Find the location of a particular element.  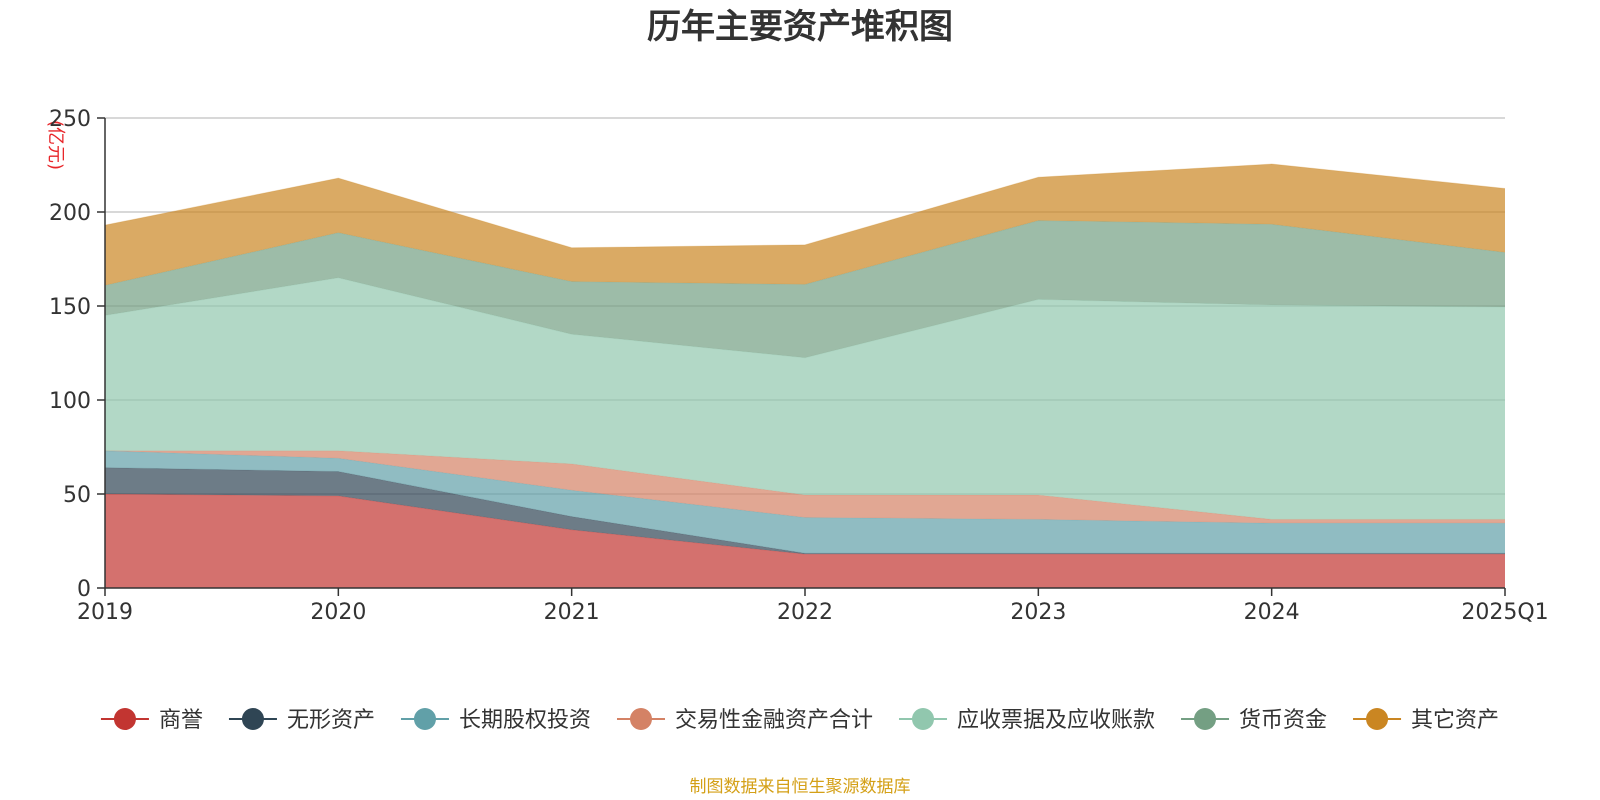

y-axis-unit-label: (亿元) is located at coordinates (55, 145).